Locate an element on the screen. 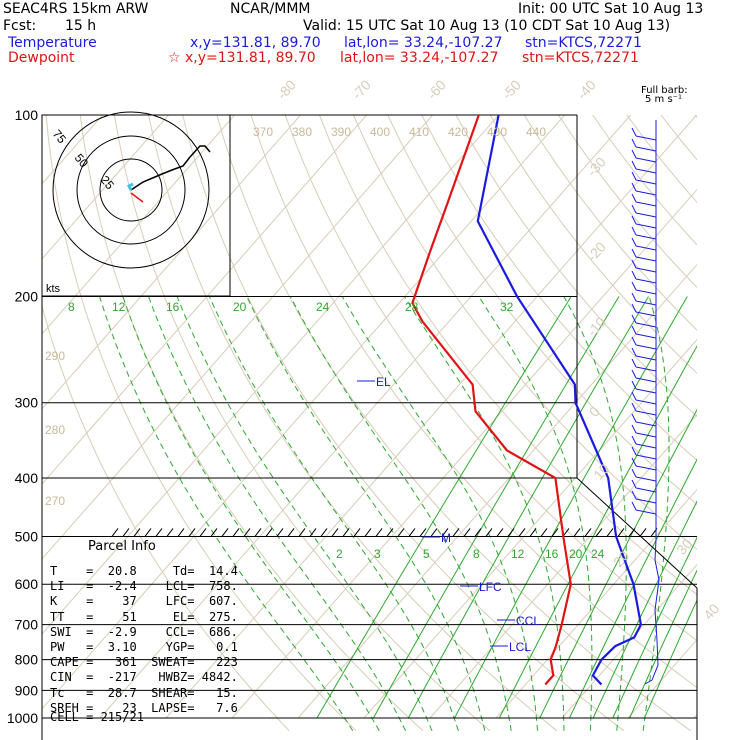 This screenshot has width=740, height=740. isotherm-label: -70 is located at coordinates (362, 90).